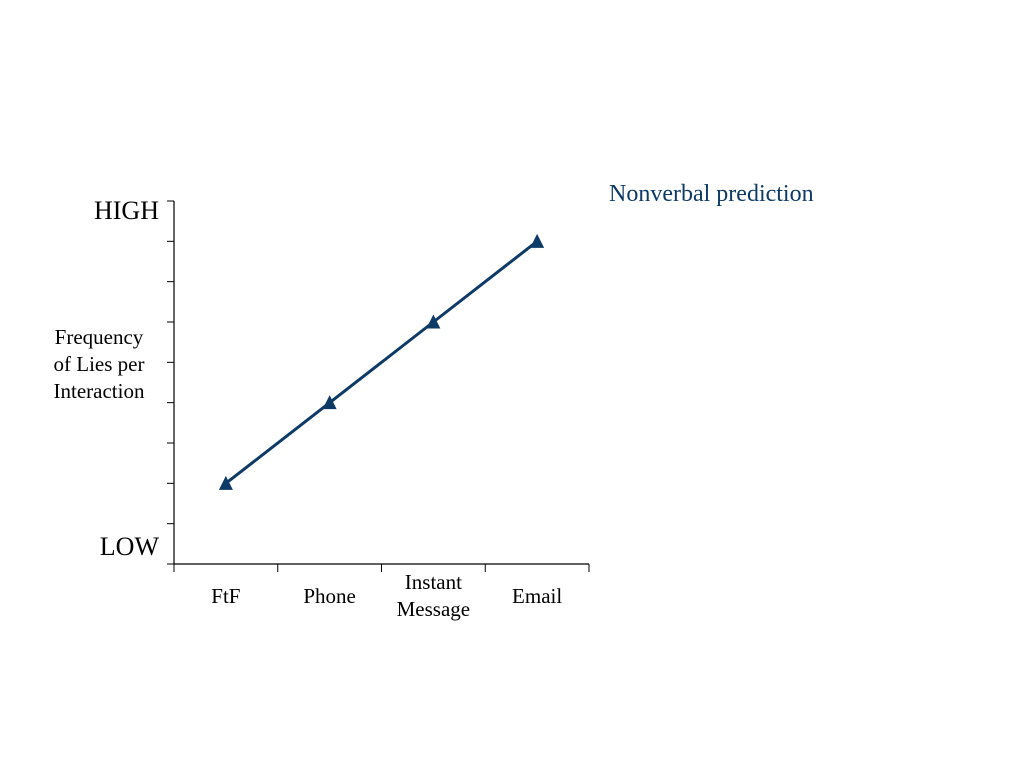 This screenshot has height=768, width=1024. I want to click on y-axis-high-label: HIGH, so click(126, 210).